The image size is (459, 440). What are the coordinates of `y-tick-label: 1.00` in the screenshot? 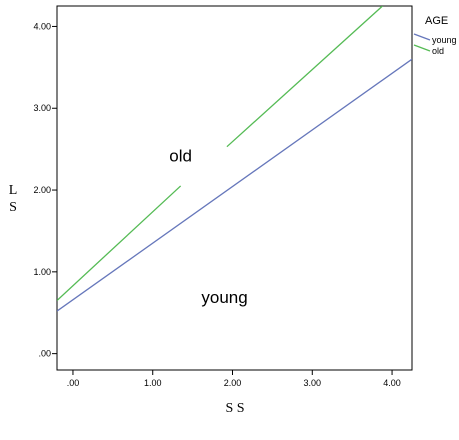 It's located at (42, 272).